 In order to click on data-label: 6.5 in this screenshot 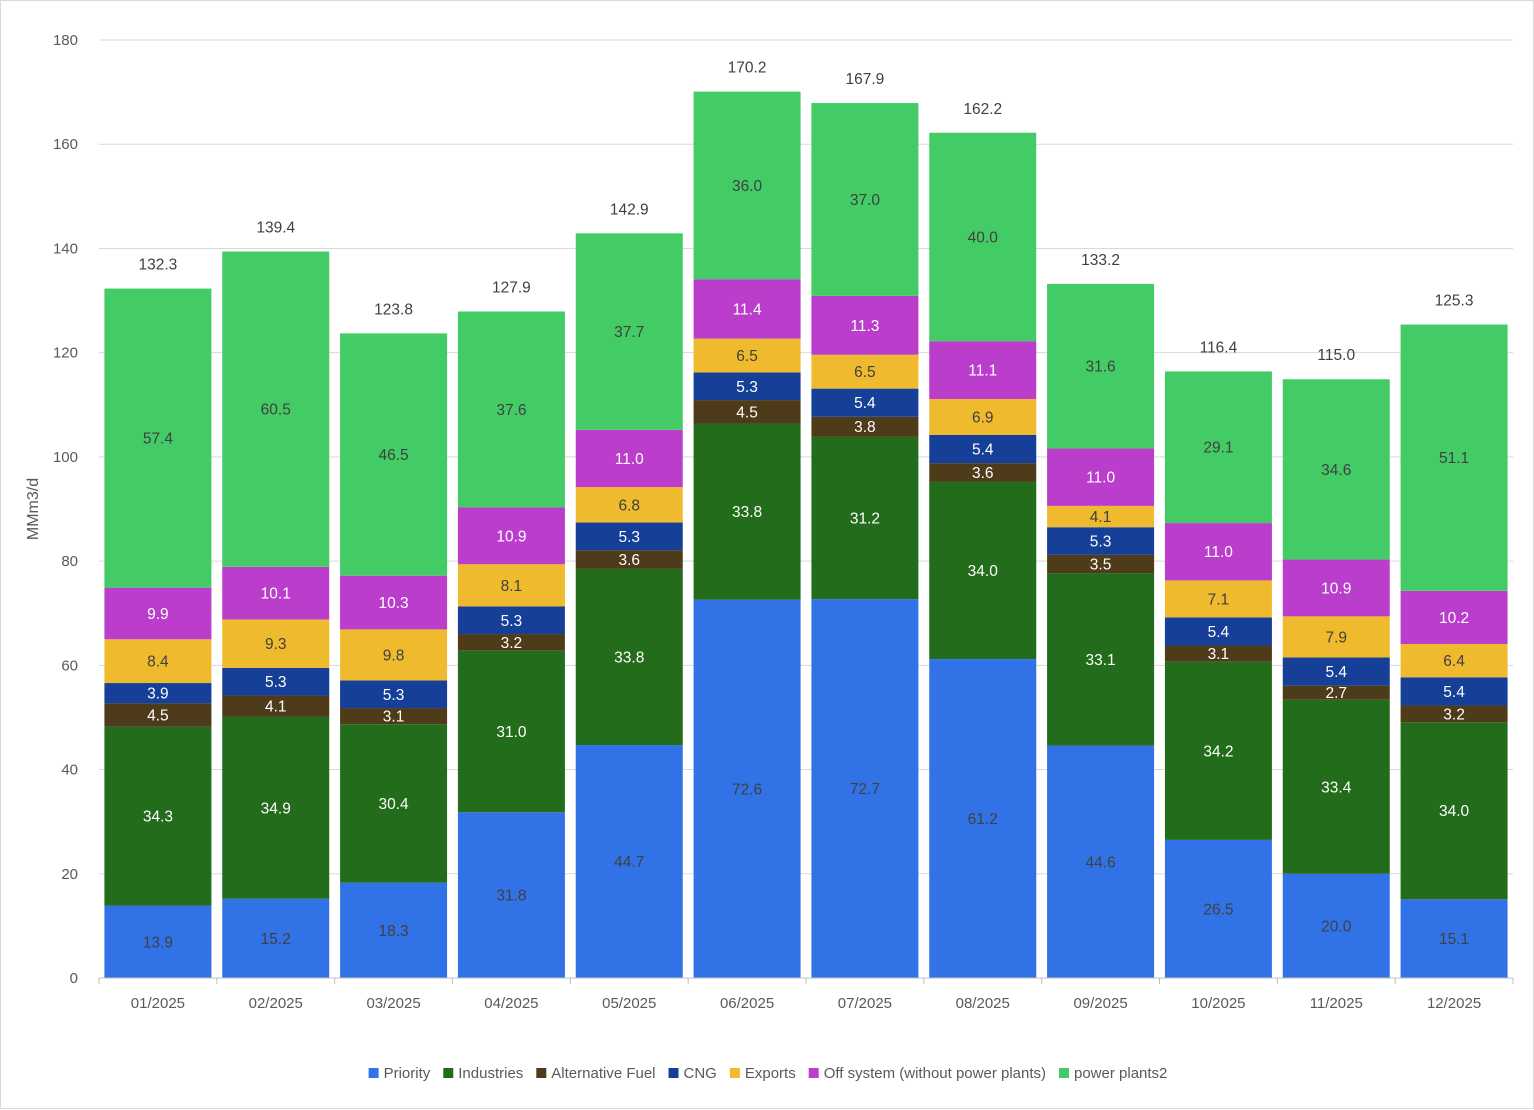, I will do `click(747, 356)`.